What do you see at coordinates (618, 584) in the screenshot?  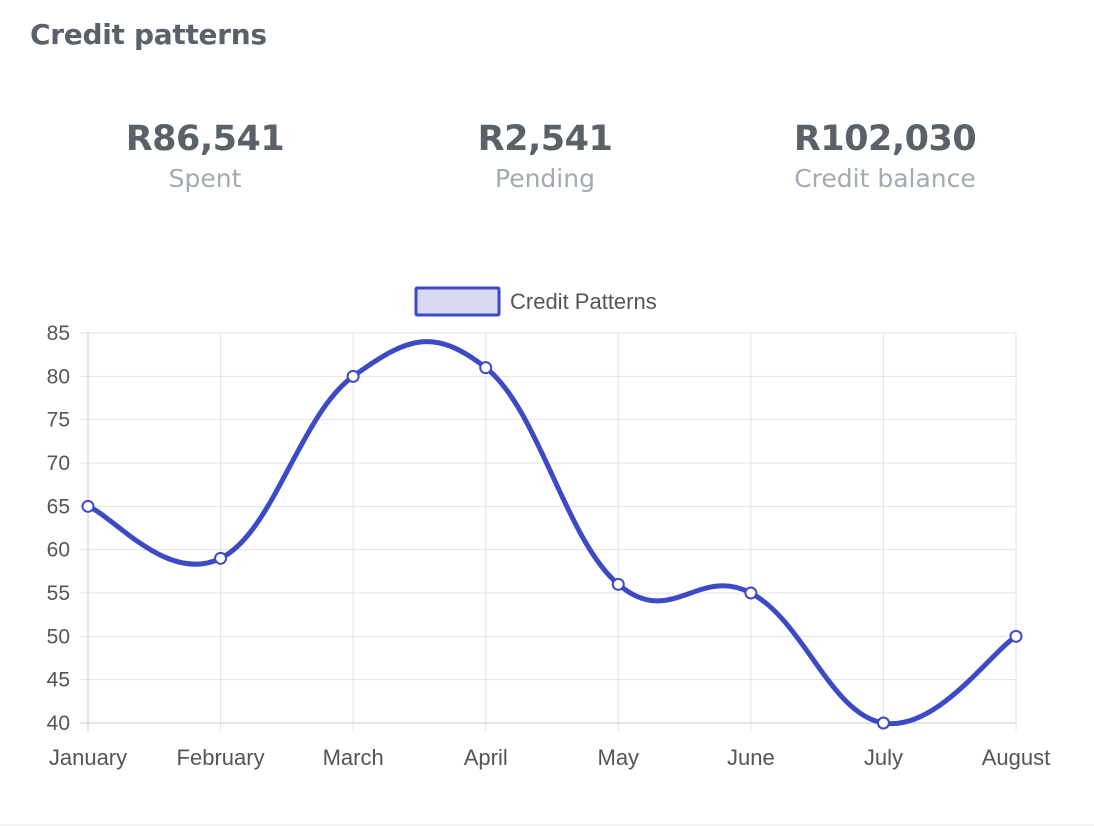 I see `data-point-may` at bounding box center [618, 584].